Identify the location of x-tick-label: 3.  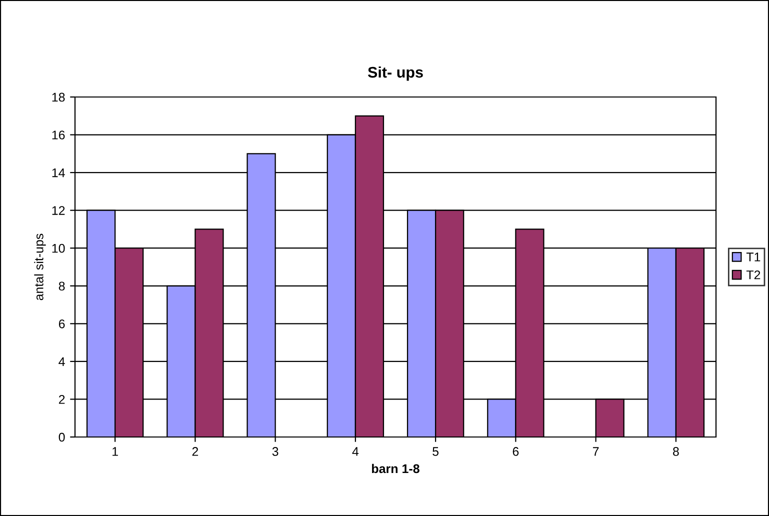
(275, 451).